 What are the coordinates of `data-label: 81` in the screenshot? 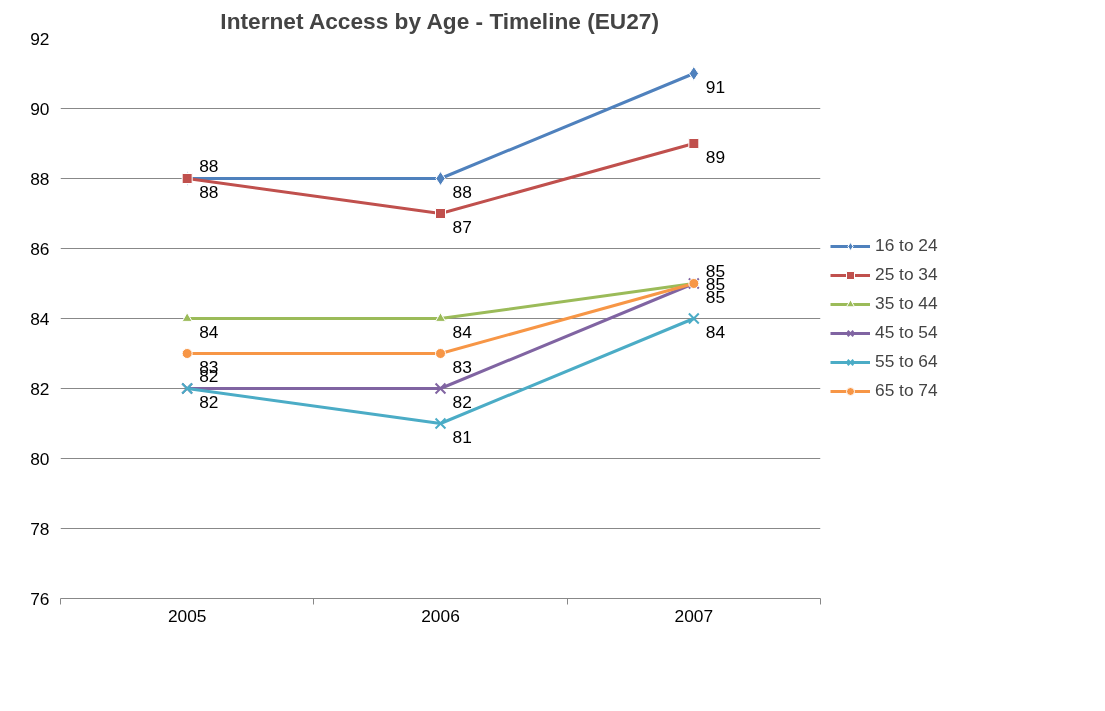 It's located at (462, 436).